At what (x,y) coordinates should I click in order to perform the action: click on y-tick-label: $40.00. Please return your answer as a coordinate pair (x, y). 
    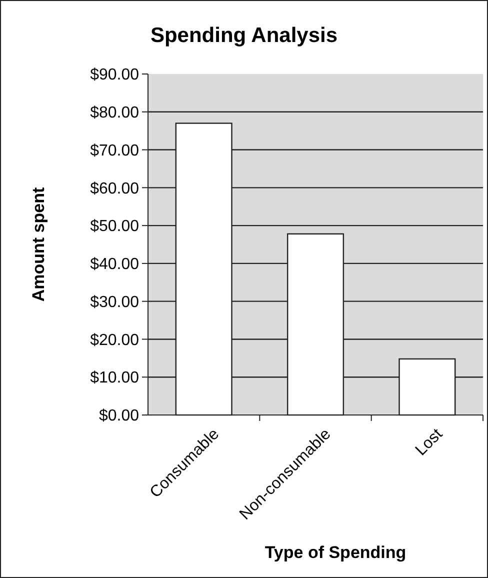
    Looking at the image, I should click on (115, 265).